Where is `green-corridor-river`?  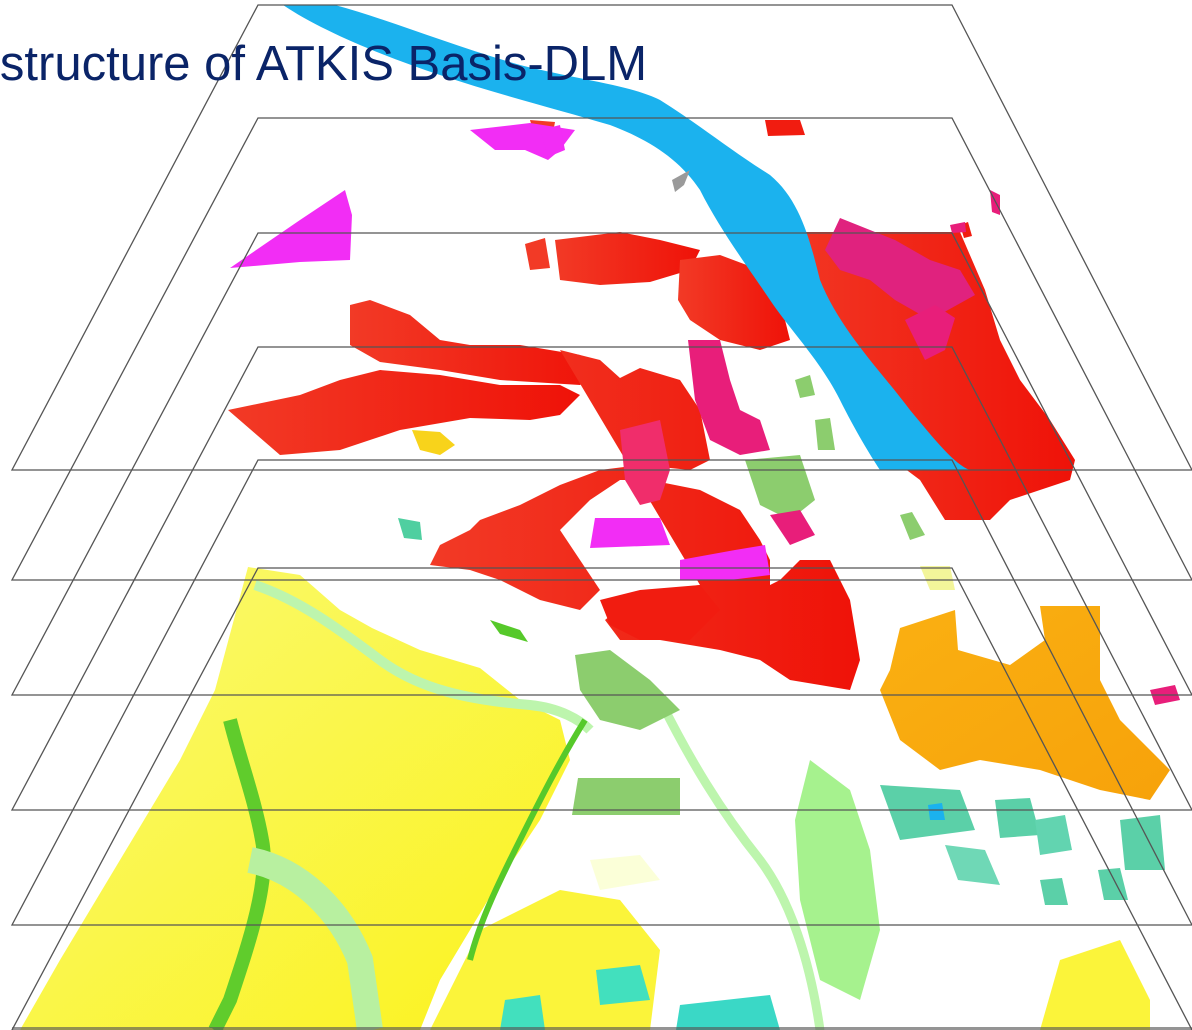 green-corridor-river is located at coordinates (239, 874).